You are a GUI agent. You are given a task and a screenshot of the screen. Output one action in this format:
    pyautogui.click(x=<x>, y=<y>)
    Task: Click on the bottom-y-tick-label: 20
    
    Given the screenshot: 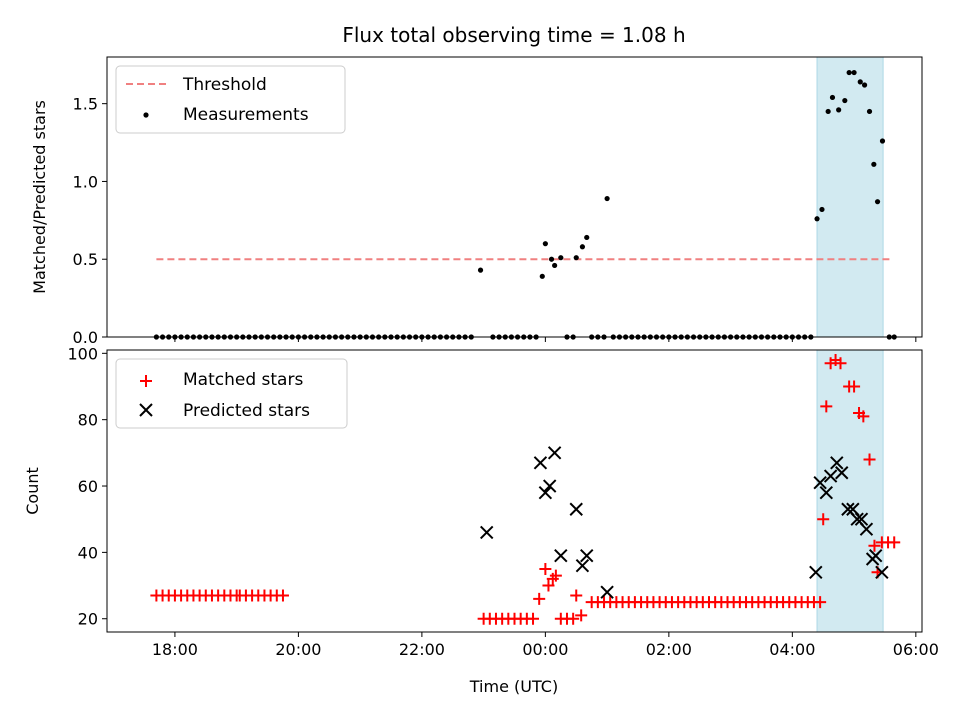 What is the action you would take?
    pyautogui.click(x=88, y=619)
    